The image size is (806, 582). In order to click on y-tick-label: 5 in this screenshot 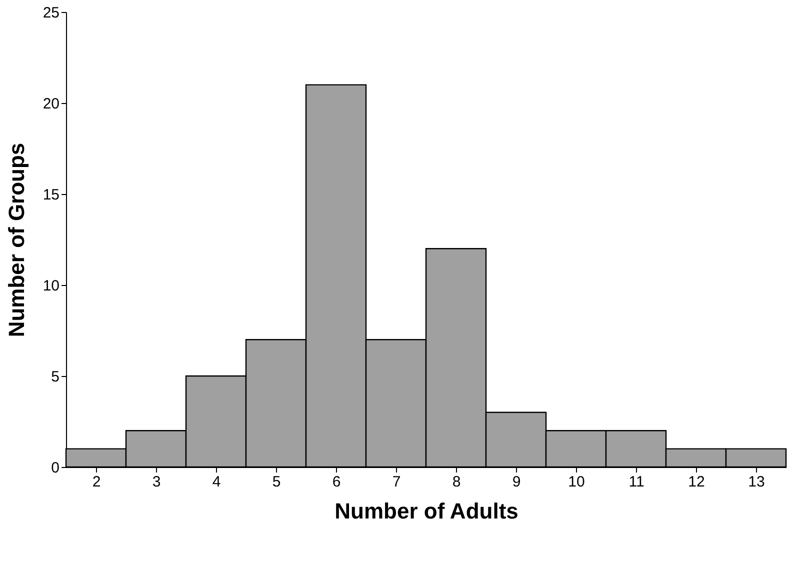, I will do `click(55, 377)`.